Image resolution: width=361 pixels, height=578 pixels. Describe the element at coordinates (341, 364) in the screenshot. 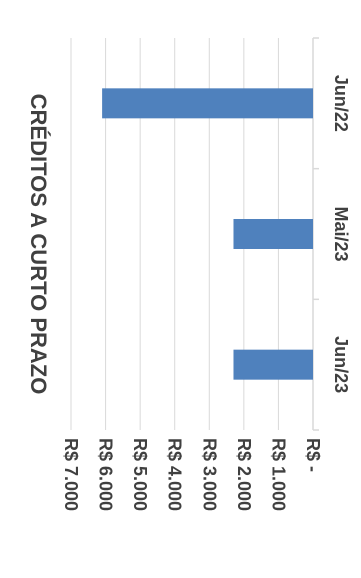

I see `category-tick-label: Jun/23` at that location.